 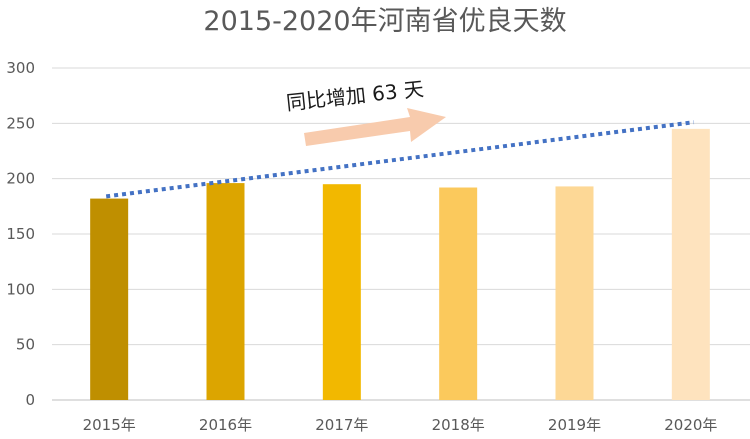 I want to click on x-tick-label: 2017年, so click(x=341, y=425).